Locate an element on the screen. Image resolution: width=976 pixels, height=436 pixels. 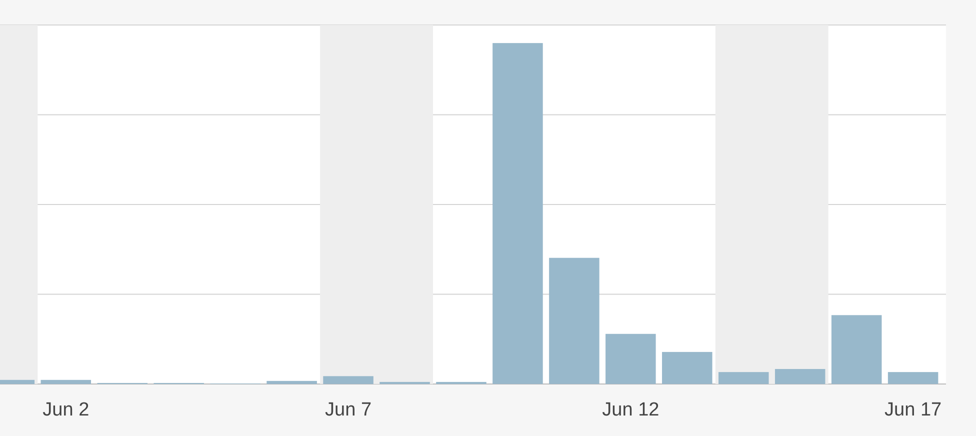
x-tick-label: Jun 17 is located at coordinates (913, 409).